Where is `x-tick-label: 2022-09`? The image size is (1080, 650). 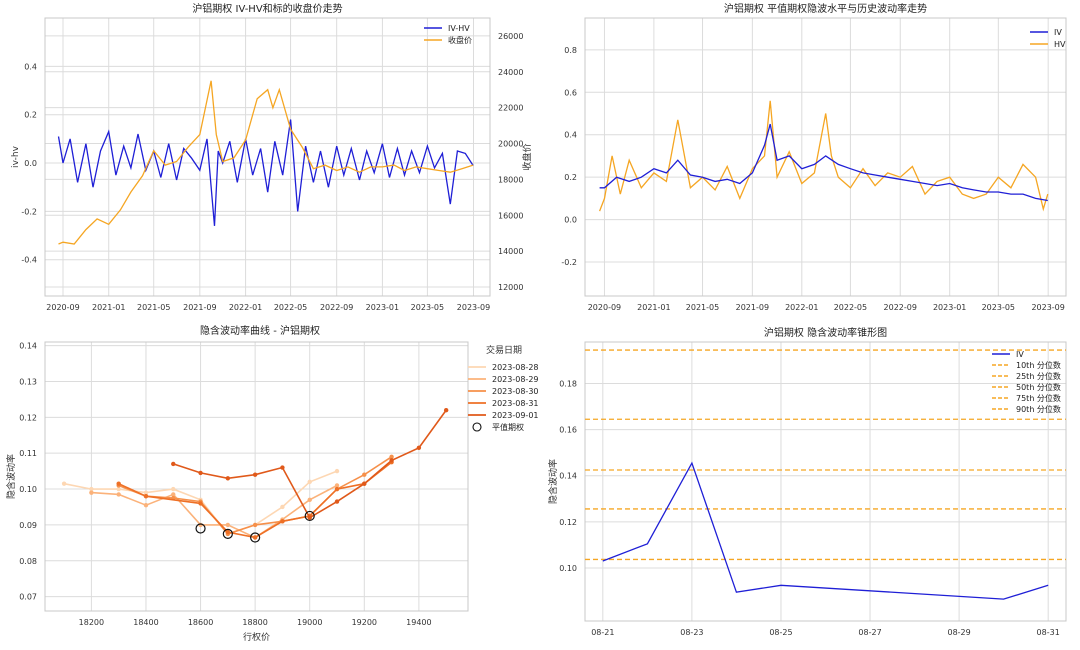 x-tick-label: 2022-09 is located at coordinates (336, 307).